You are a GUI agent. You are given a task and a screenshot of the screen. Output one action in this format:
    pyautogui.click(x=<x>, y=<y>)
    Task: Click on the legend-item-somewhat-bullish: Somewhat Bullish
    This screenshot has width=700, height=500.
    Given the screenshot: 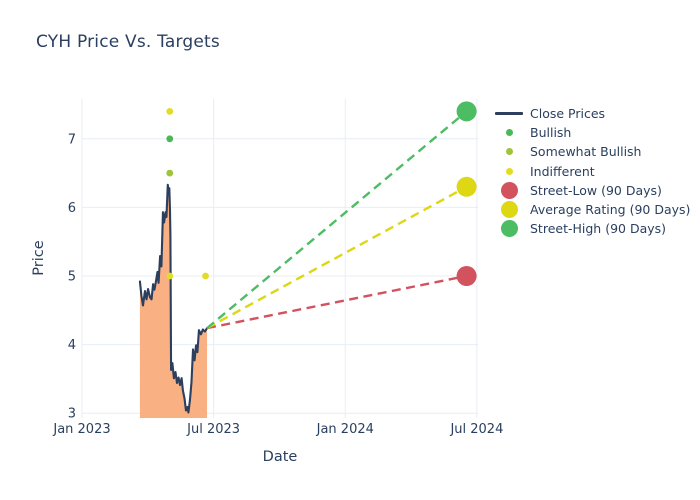 What is the action you would take?
    pyautogui.click(x=590, y=151)
    